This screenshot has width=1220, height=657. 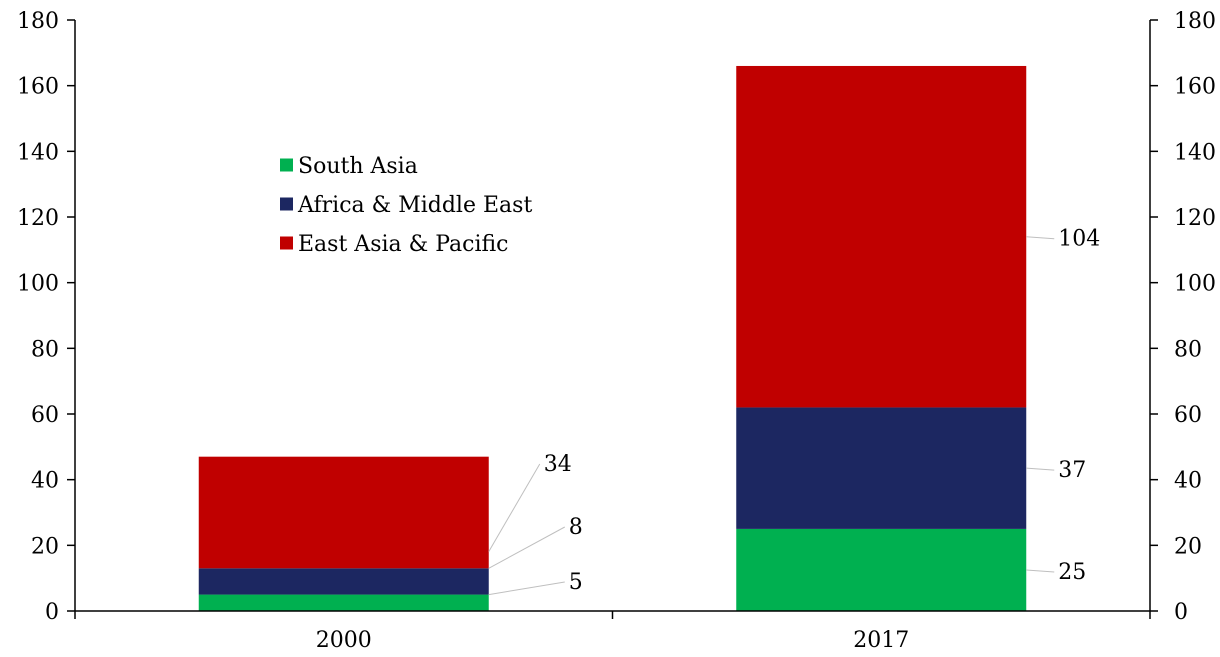 What do you see at coordinates (1195, 284) in the screenshot?
I see `y-tick-label-right: 100` at bounding box center [1195, 284].